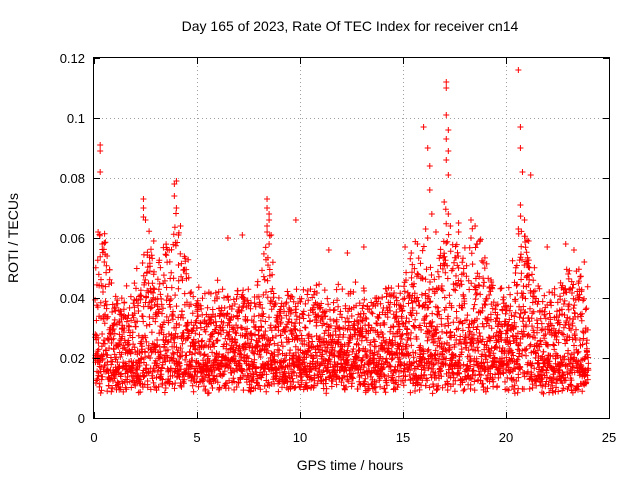  What do you see at coordinates (196, 437) in the screenshot?
I see `x-tick-label: 5` at bounding box center [196, 437].